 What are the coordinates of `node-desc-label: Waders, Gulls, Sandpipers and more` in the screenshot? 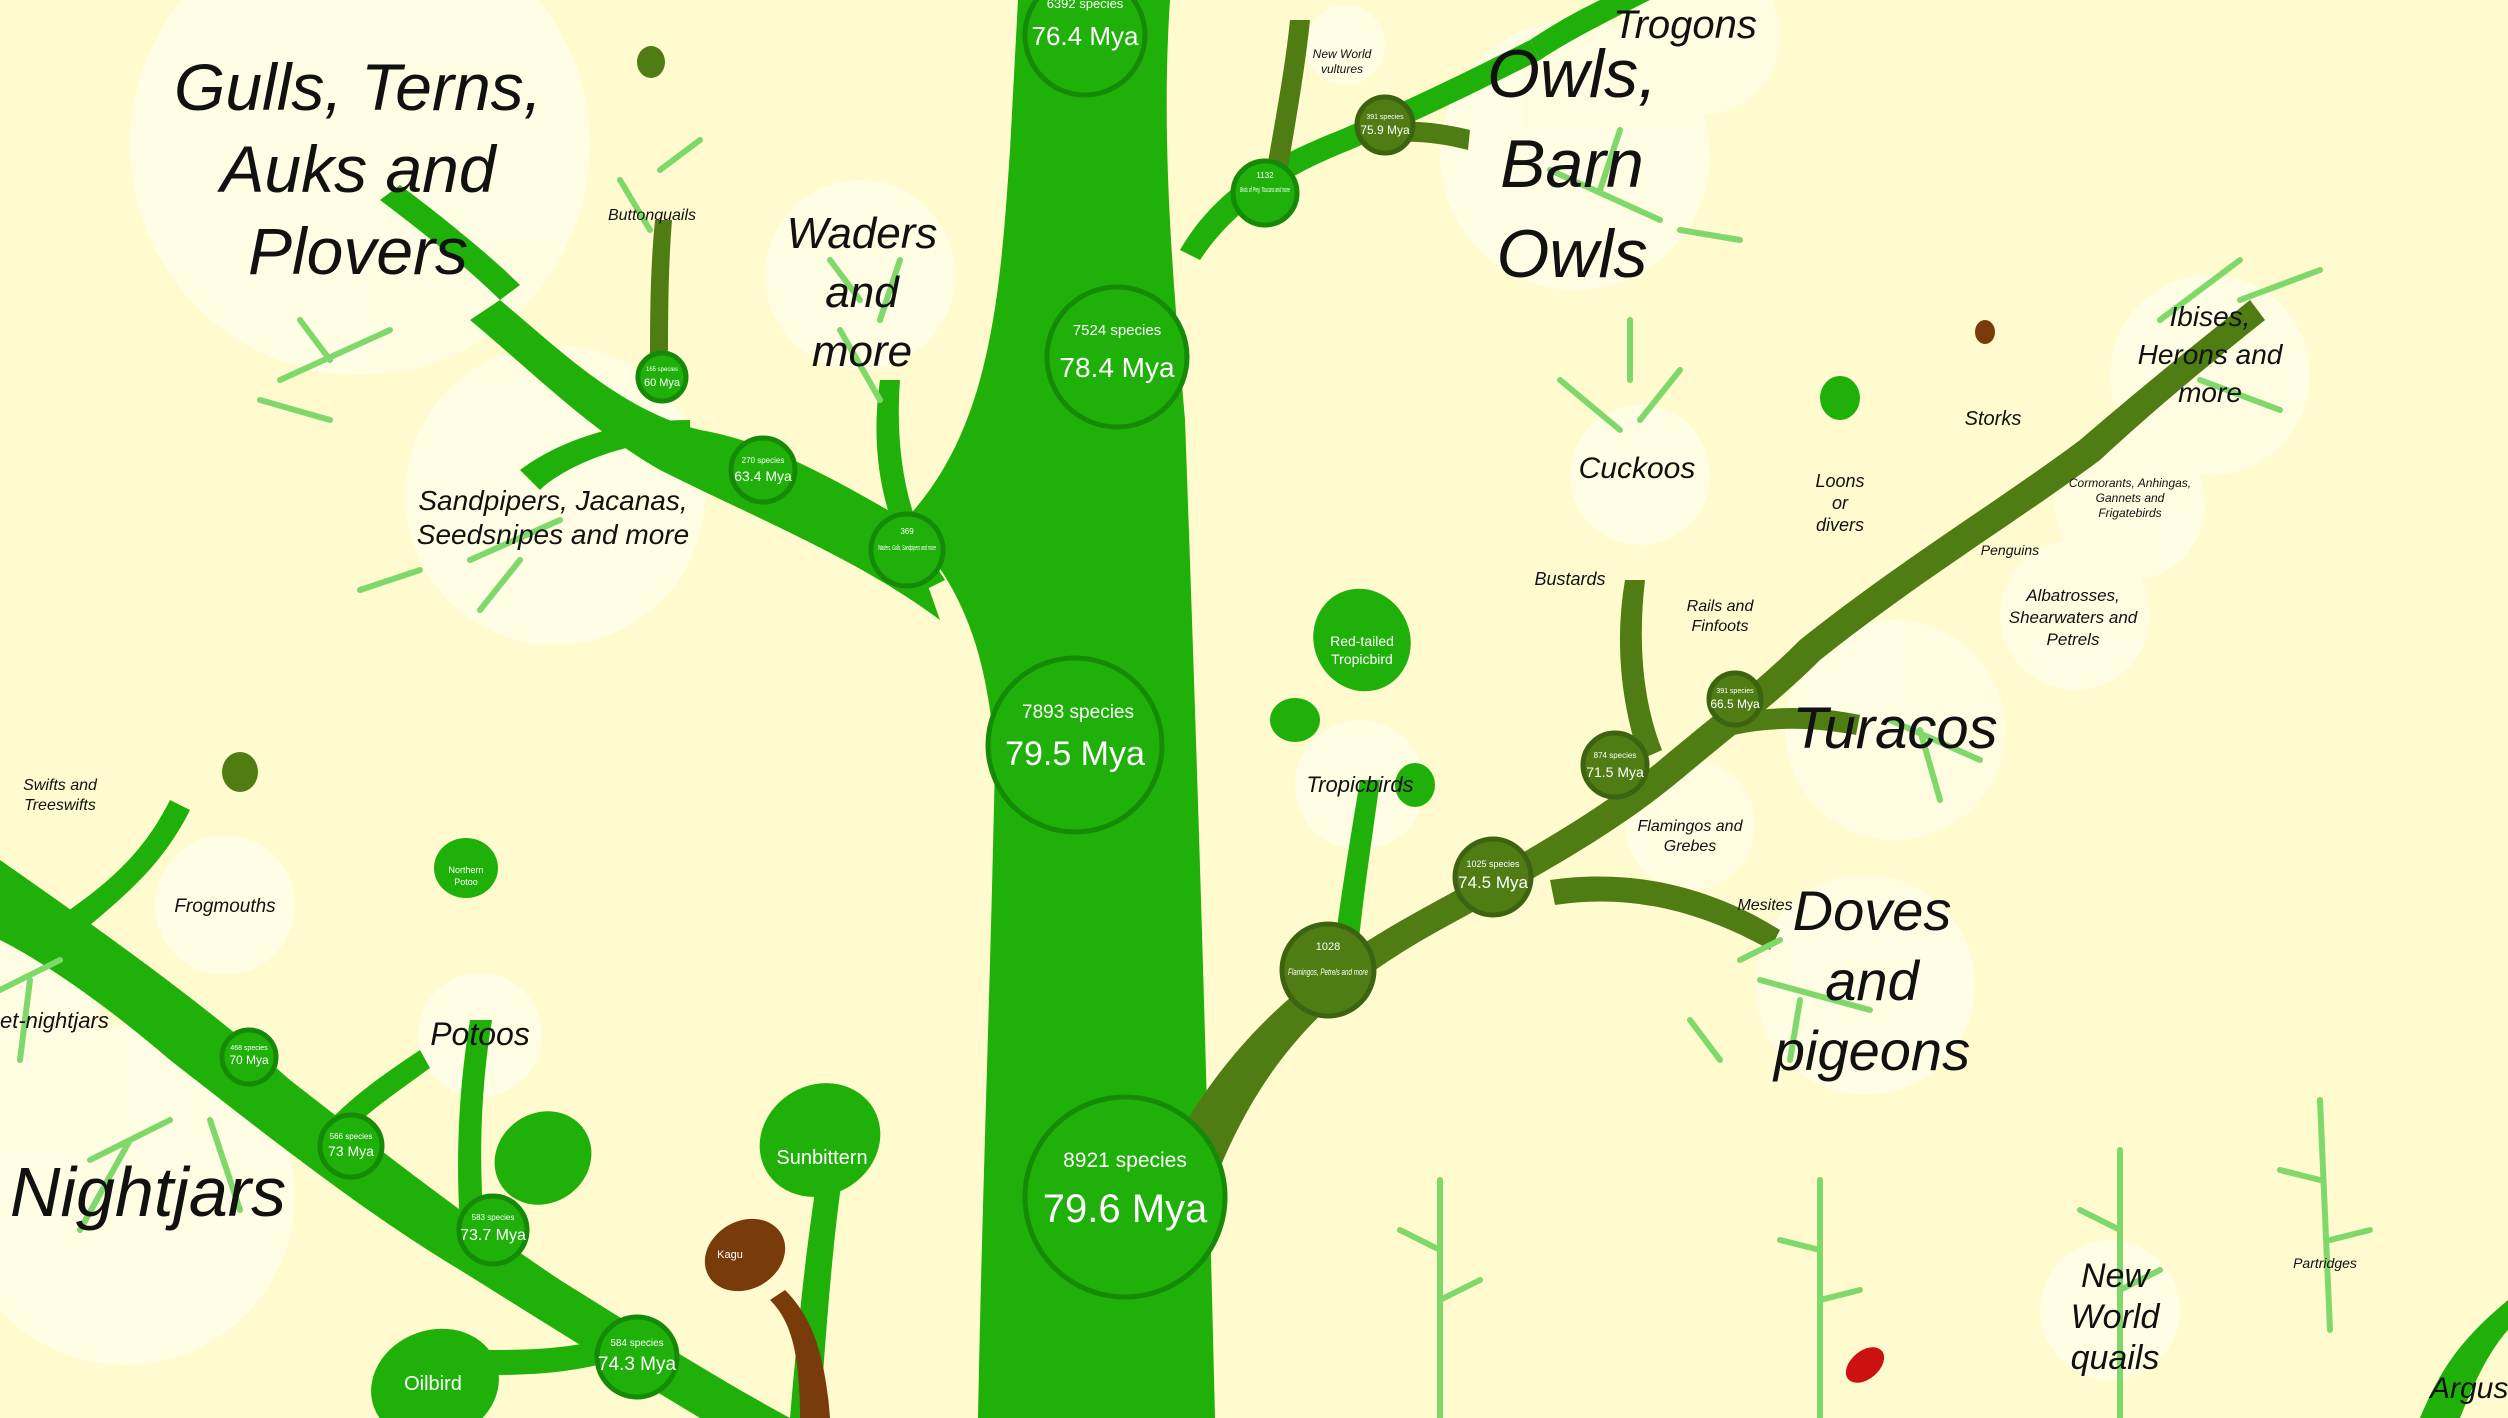 It's located at (907, 548).